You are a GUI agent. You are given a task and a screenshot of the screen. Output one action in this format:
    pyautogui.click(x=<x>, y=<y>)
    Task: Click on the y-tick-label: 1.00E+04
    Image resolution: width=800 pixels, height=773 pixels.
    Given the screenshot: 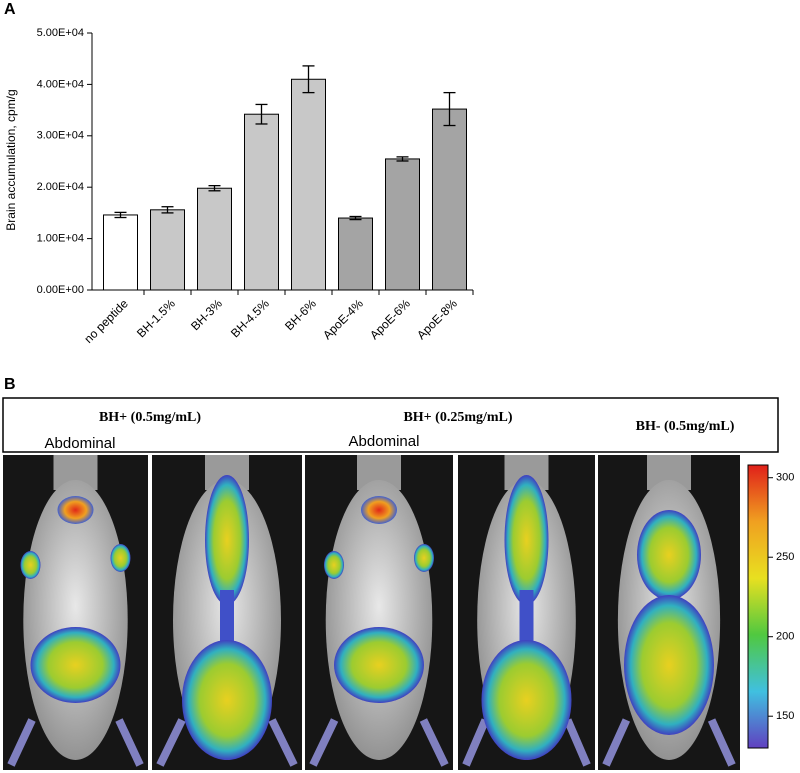 What is the action you would take?
    pyautogui.click(x=60, y=239)
    